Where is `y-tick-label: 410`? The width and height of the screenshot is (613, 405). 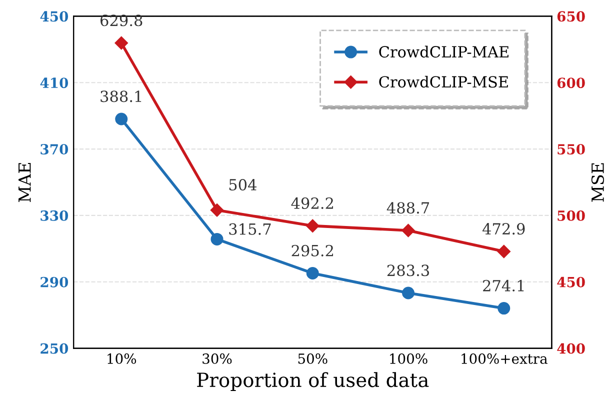
y-tick-label: 410 is located at coordinates (54, 83).